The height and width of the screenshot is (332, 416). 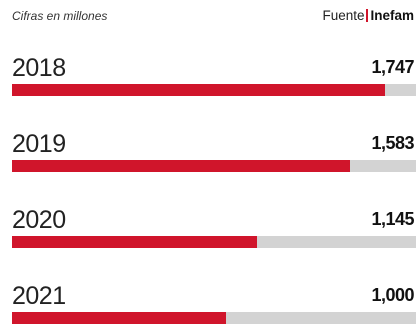 I want to click on source-credit: Fuente Inefam, so click(x=368, y=15).